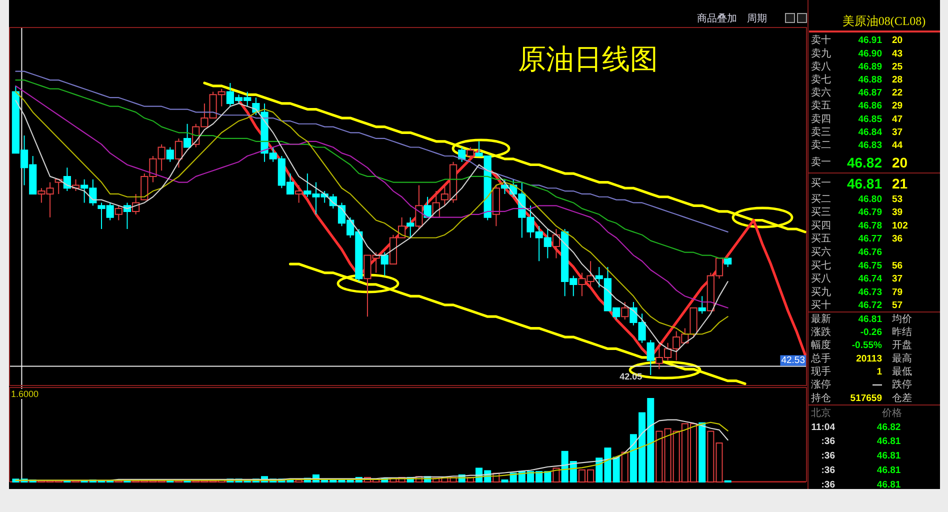 This screenshot has width=948, height=512. What do you see at coordinates (902, 346) in the screenshot?
I see `category-label: 开盘` at bounding box center [902, 346].